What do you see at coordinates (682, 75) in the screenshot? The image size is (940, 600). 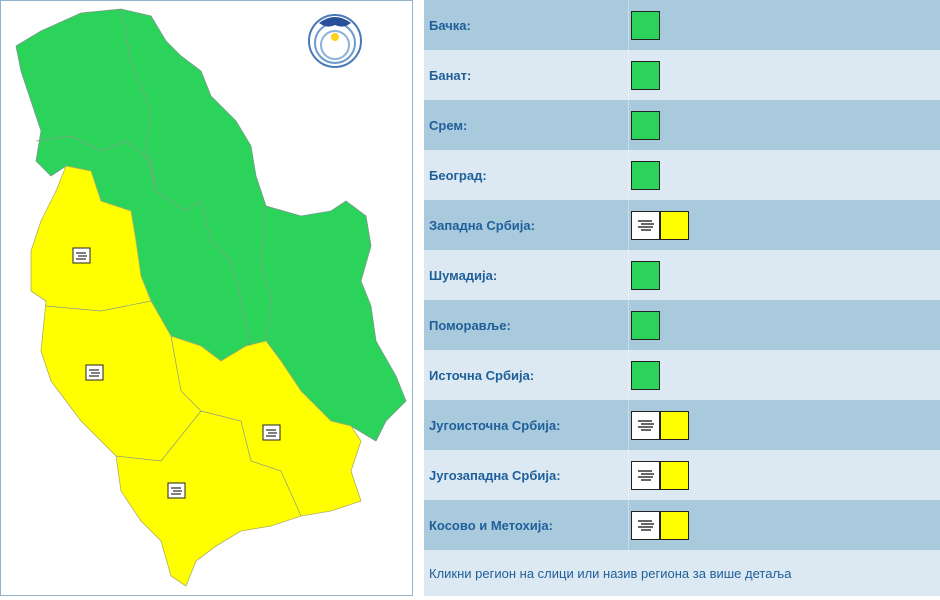 I see `region-row: Банат:` at bounding box center [682, 75].